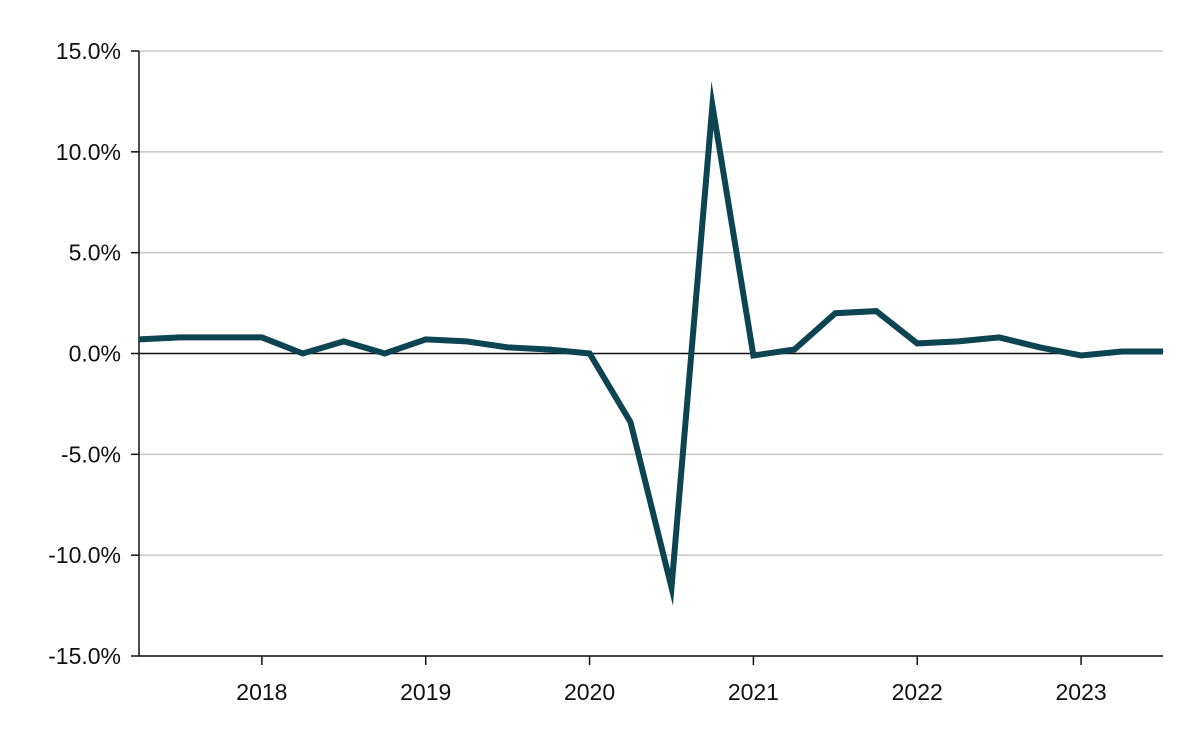 This screenshot has width=1200, height=742. Describe the element at coordinates (261, 692) in the screenshot. I see `x-tick-label: 2018` at that location.